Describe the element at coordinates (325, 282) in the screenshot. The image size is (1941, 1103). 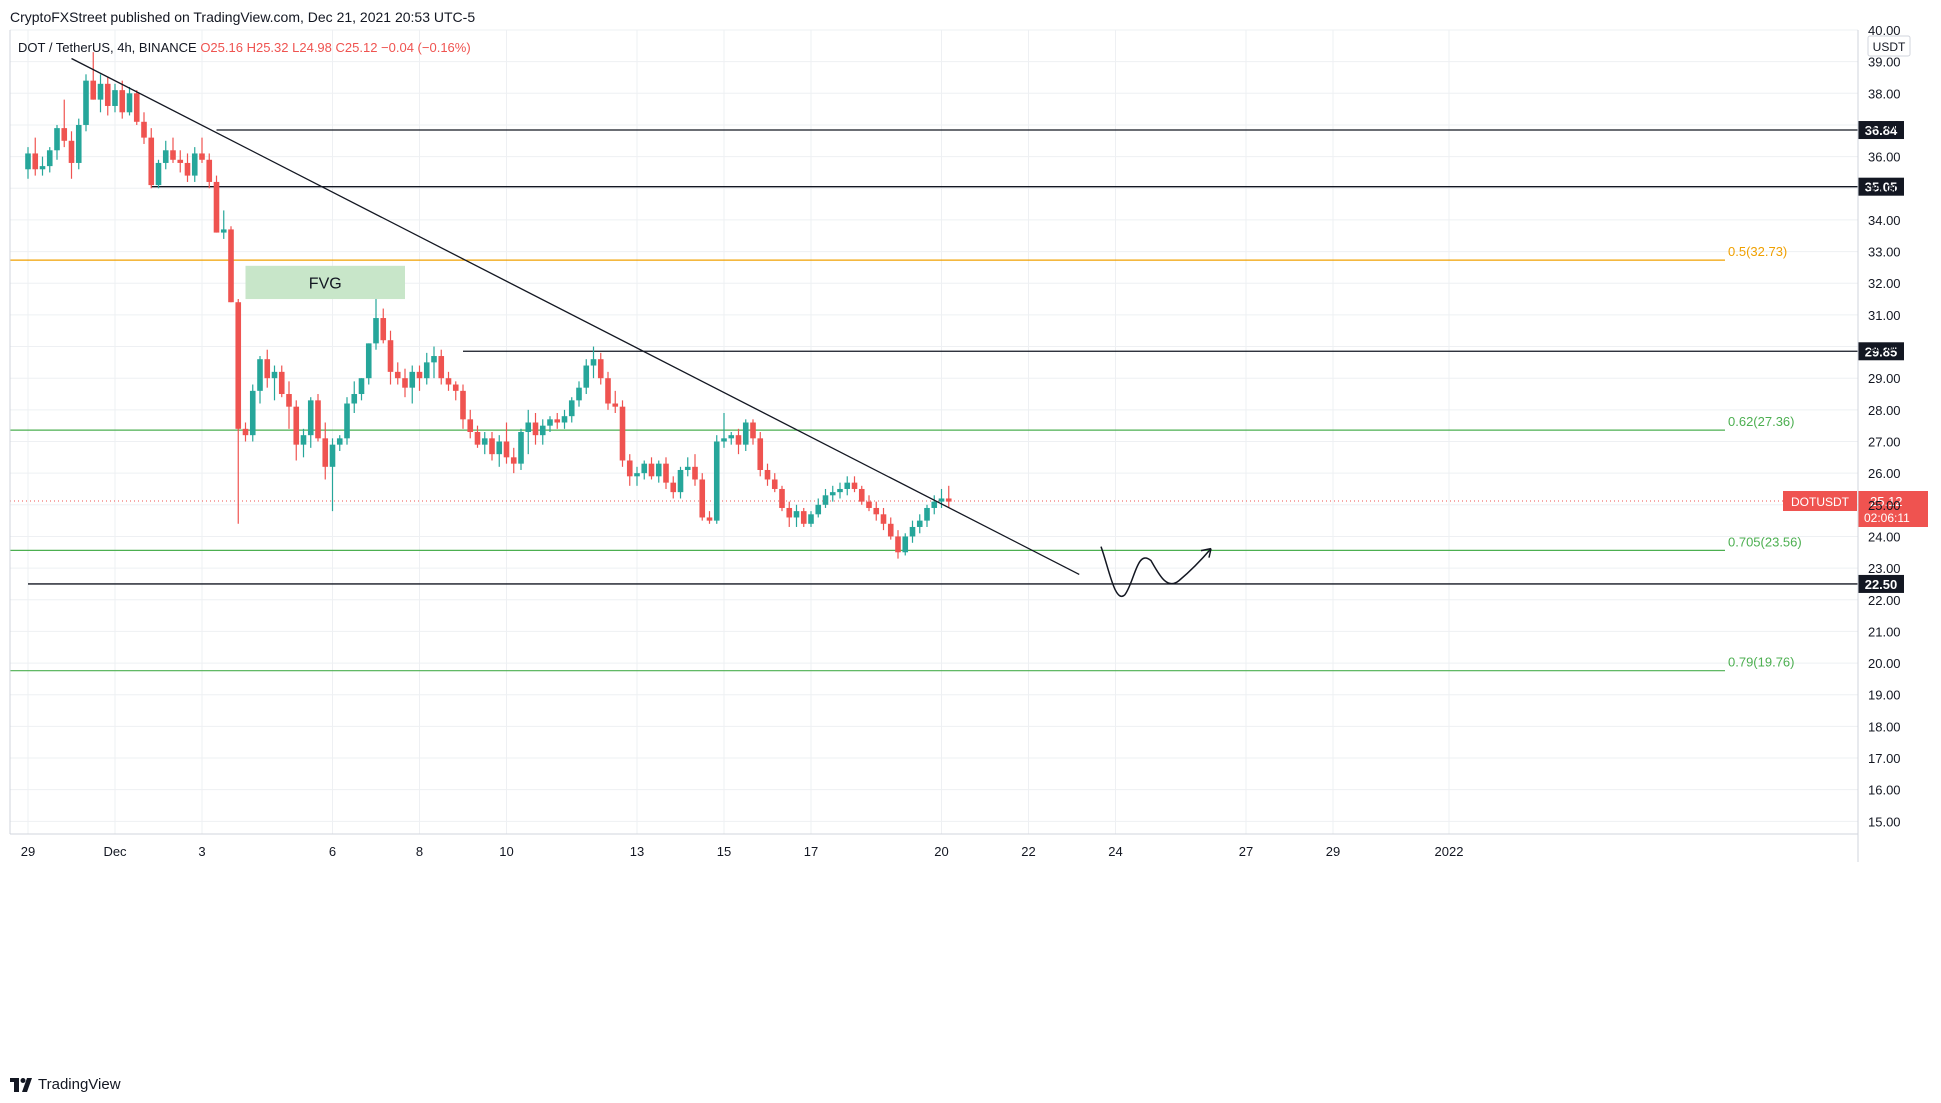
I see `fvg-zone: FVG` at that location.